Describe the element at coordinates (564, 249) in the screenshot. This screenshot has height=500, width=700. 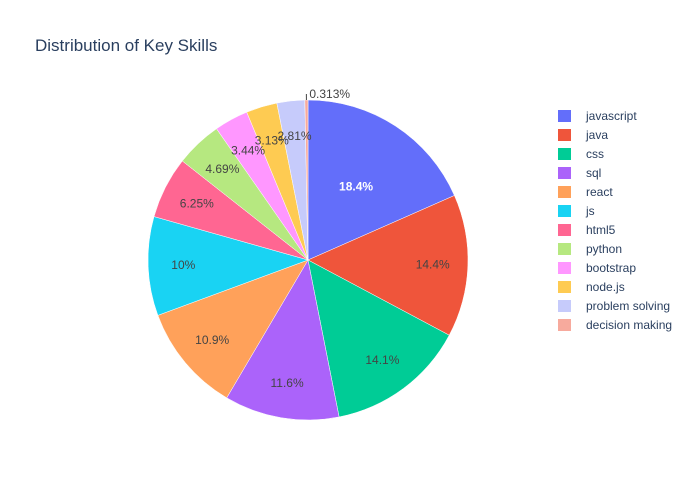
I see `legend-swatch-python` at that location.